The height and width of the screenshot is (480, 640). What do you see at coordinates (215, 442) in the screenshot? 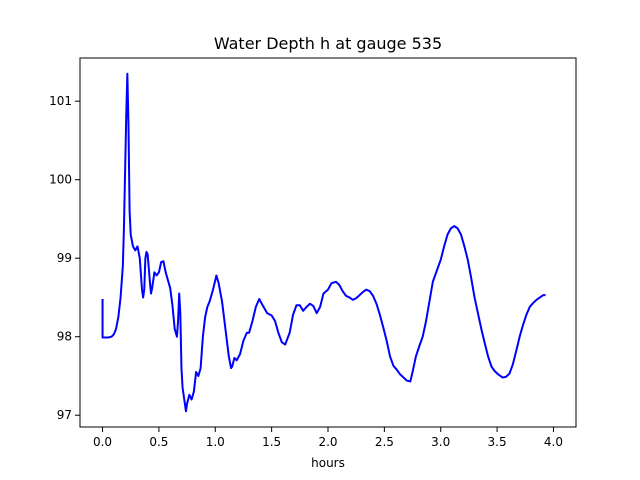
I see `x-tick-label: 1.0` at bounding box center [215, 442].